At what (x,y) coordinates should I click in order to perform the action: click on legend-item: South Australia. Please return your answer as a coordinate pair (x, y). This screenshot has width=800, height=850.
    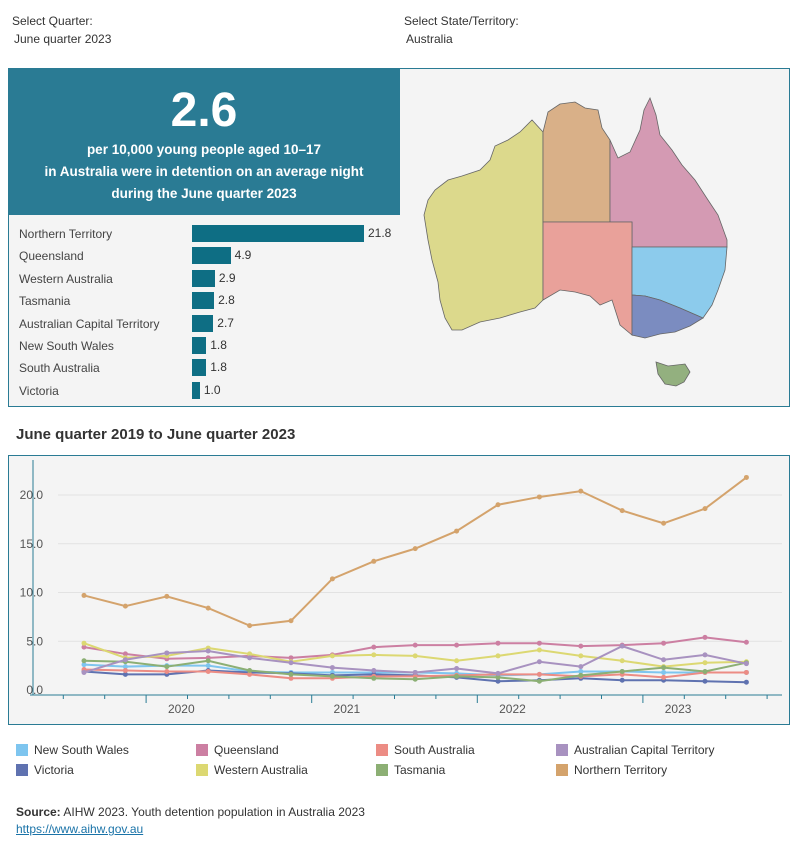
    Looking at the image, I should click on (425, 751).